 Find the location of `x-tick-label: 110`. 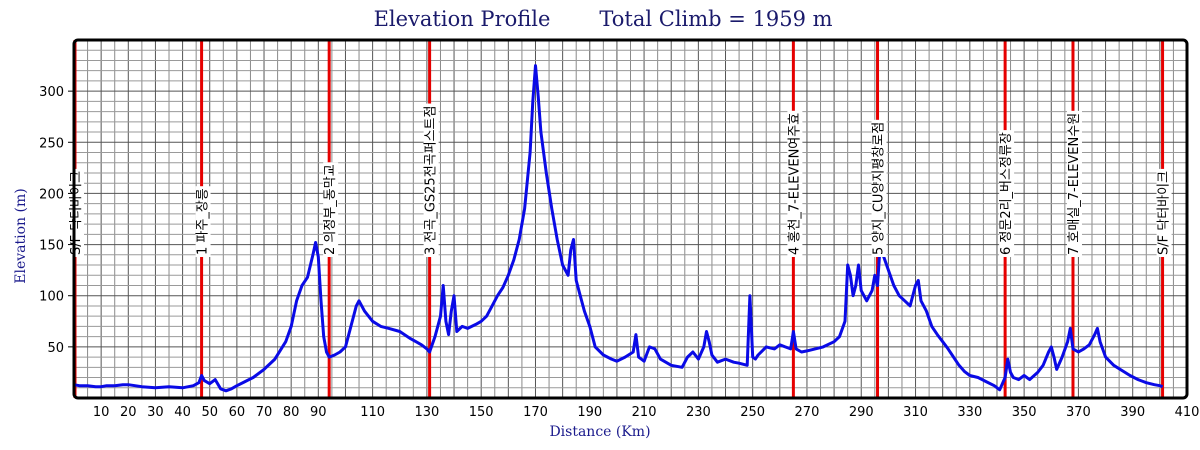

x-tick-label: 110 is located at coordinates (372, 412).